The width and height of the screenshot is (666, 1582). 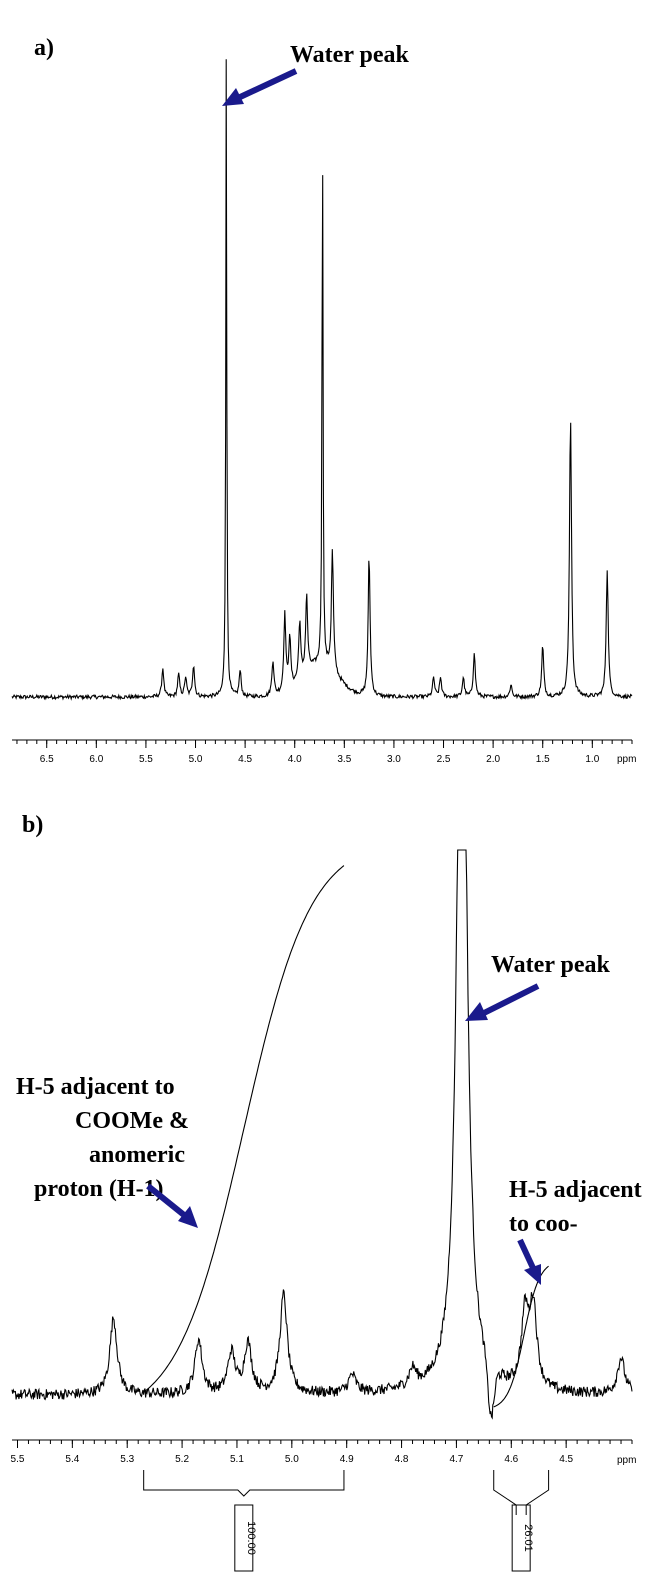 I want to click on panel-a-x-axis: 6.5 6.0 5.5 5.0 4.5 4.0 3.5 3.0 2.5 2.0 1.5 1.0, so click(x=322, y=752).